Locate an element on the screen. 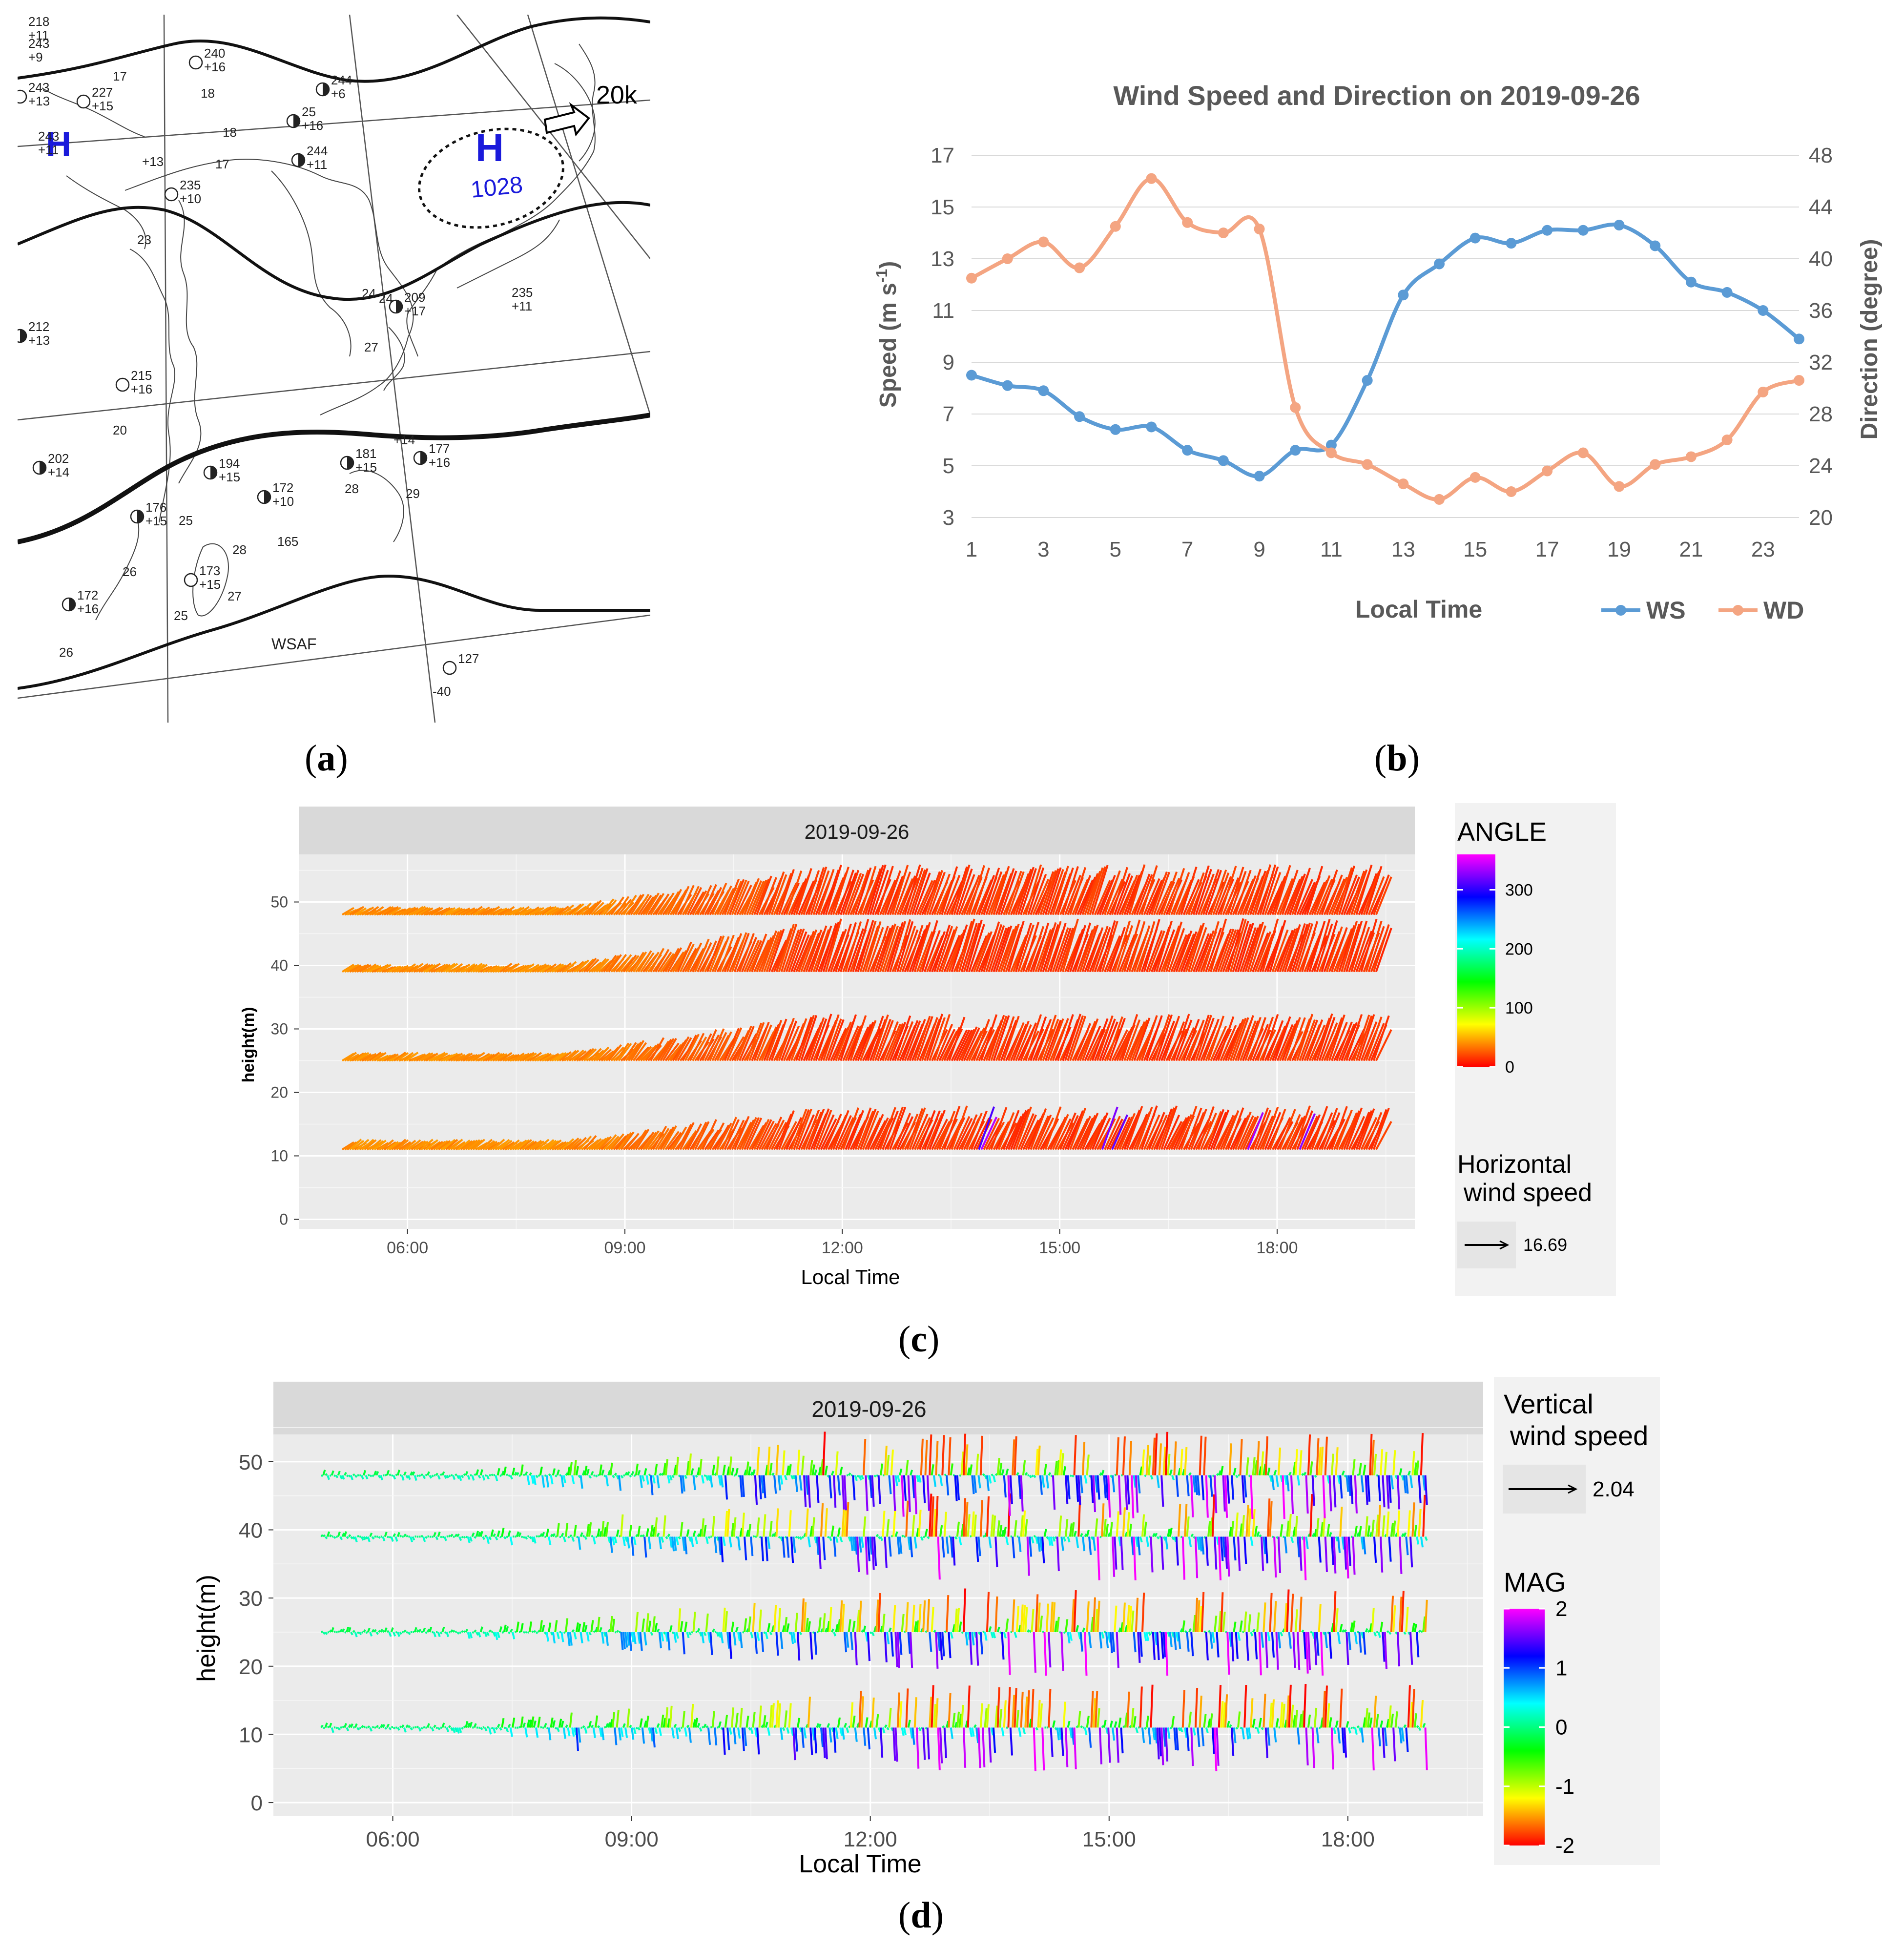 Image resolution: width=1904 pixels, height=1949 pixels. data-point-WD is located at coordinates (1295, 407).